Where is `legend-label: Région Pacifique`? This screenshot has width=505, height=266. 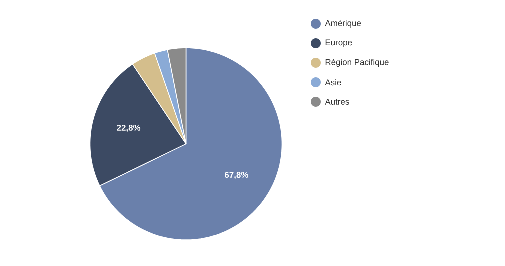 legend-label: Région Pacifique is located at coordinates (357, 63).